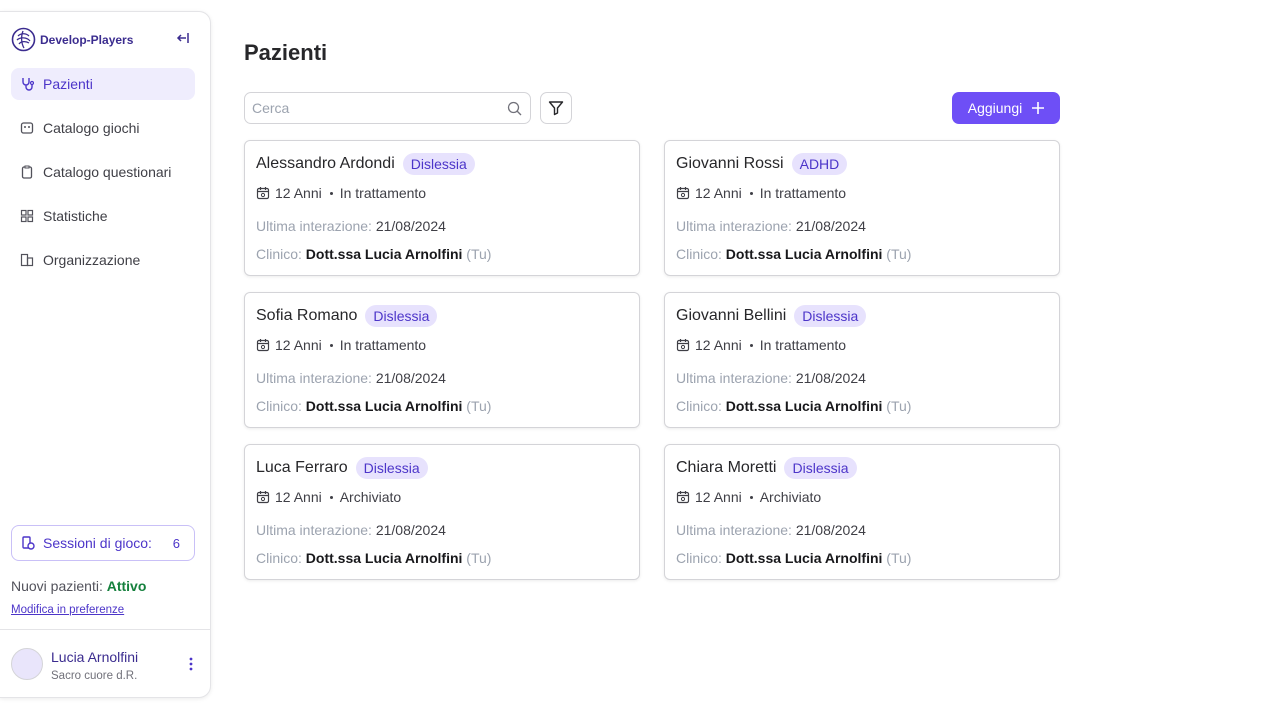 The height and width of the screenshot is (705, 1267). What do you see at coordinates (387, 108) in the screenshot?
I see `search-input: Cerca` at bounding box center [387, 108].